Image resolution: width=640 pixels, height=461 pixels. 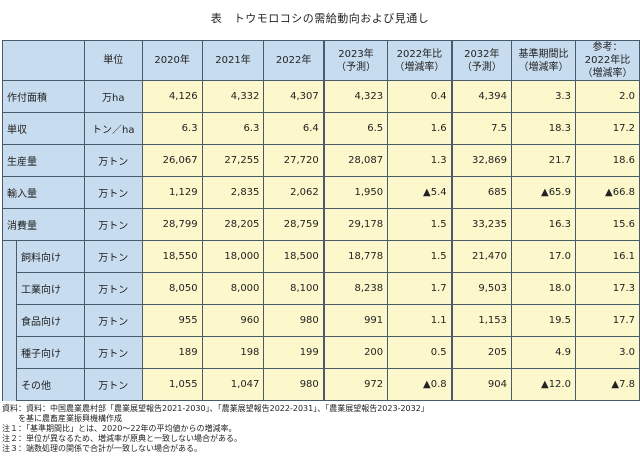 I want to click on value-cell: ▲0.8, so click(x=420, y=384).